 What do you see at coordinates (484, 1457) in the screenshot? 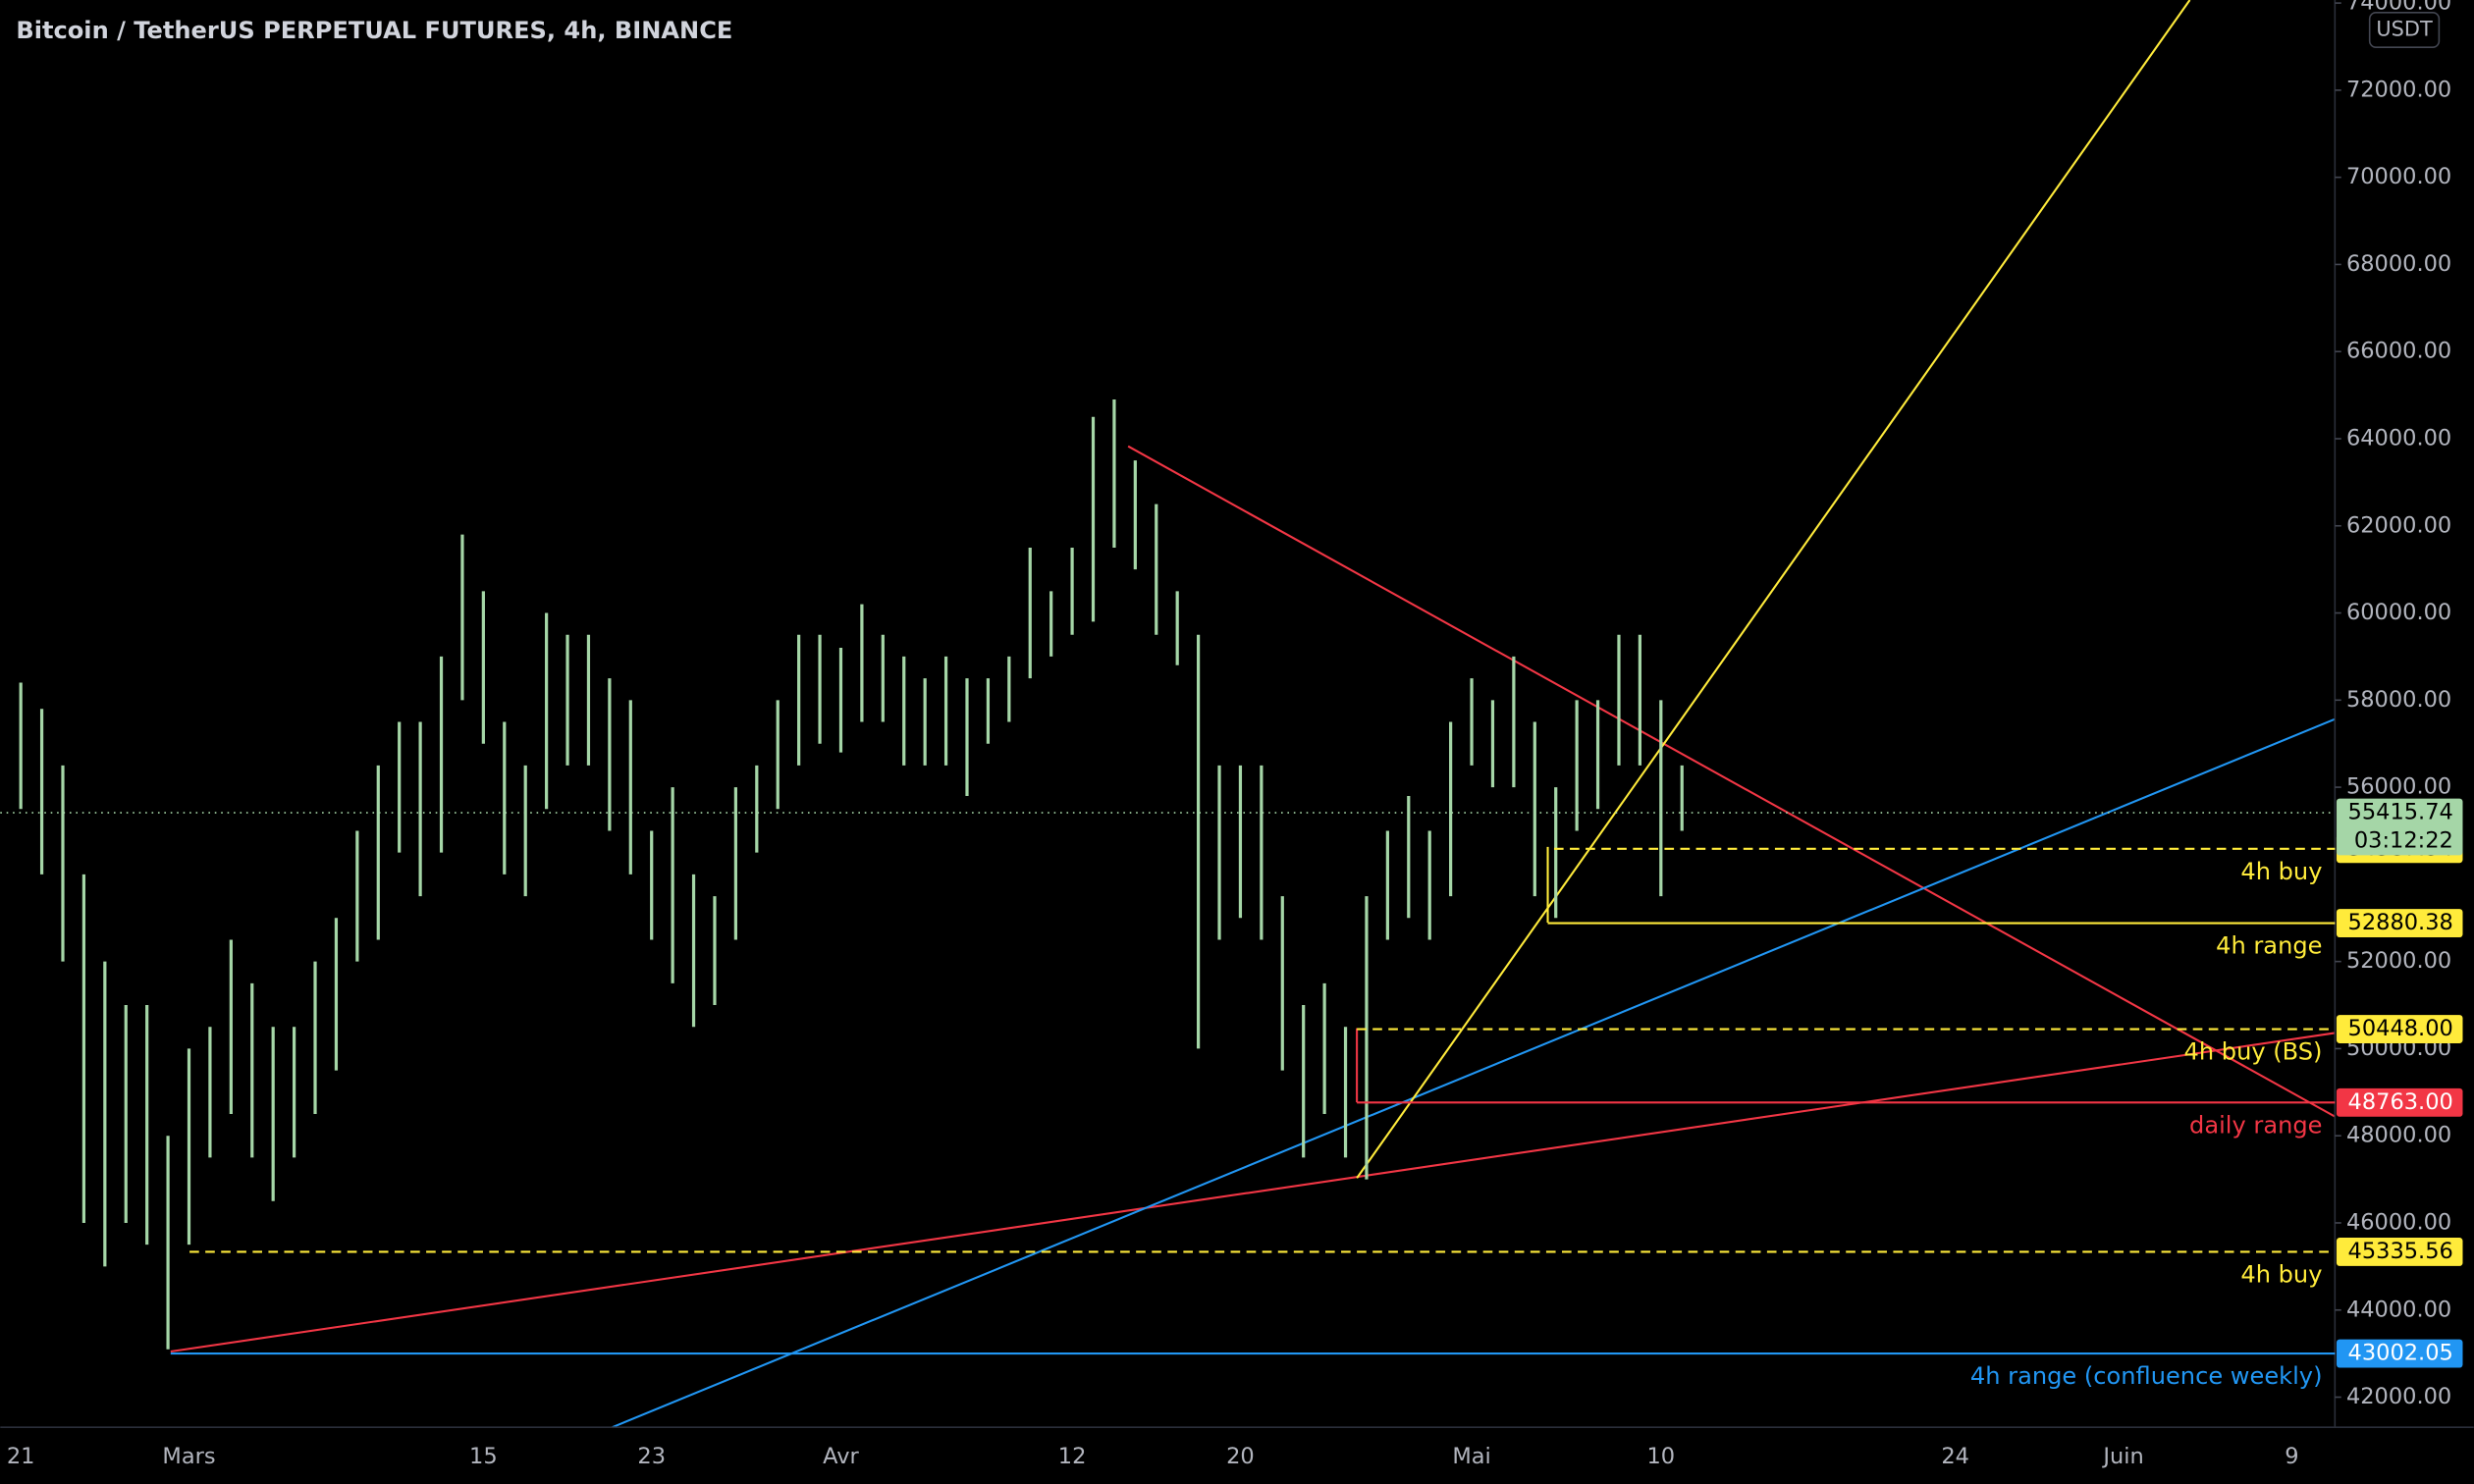
I see `x-tick-label: 15` at bounding box center [484, 1457].